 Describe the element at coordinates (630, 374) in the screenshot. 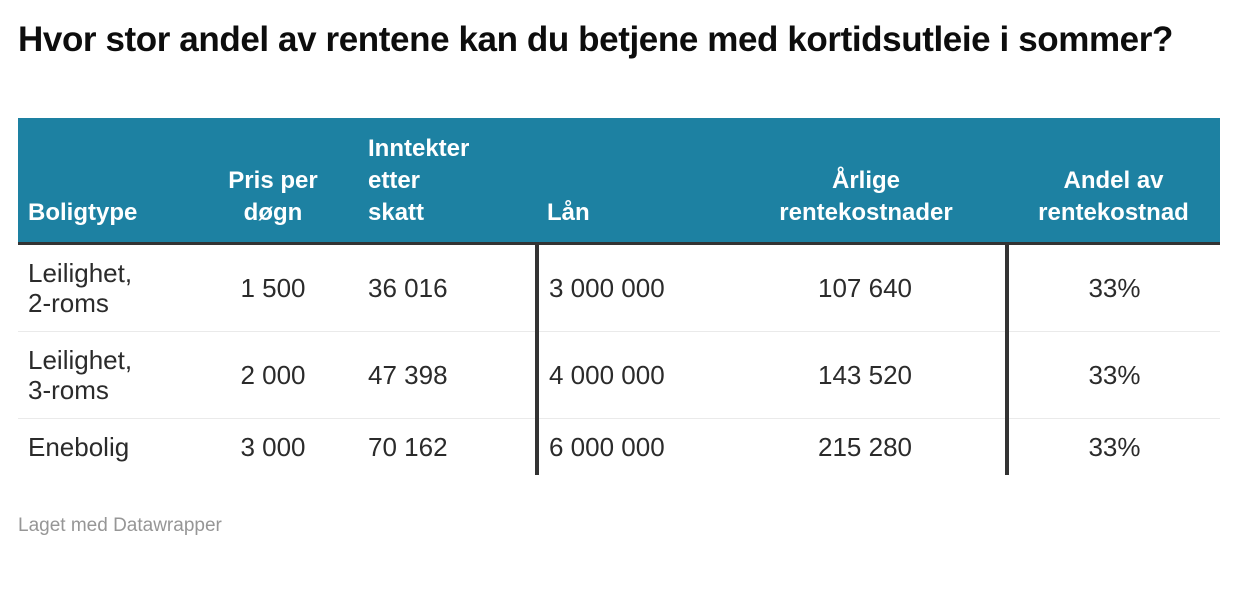

I see `table-cell-lan: 4 000 000` at that location.